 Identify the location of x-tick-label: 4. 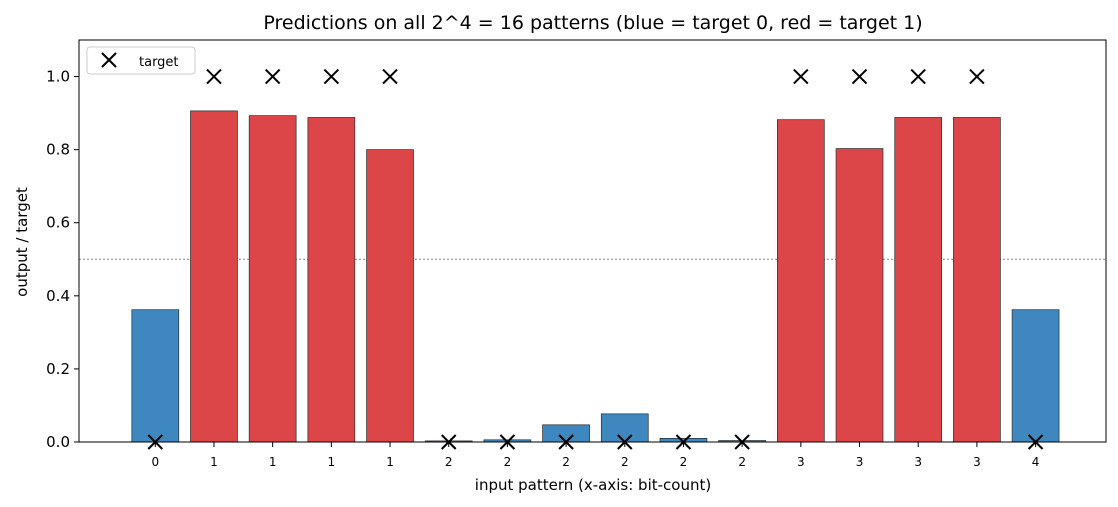
(1036, 462).